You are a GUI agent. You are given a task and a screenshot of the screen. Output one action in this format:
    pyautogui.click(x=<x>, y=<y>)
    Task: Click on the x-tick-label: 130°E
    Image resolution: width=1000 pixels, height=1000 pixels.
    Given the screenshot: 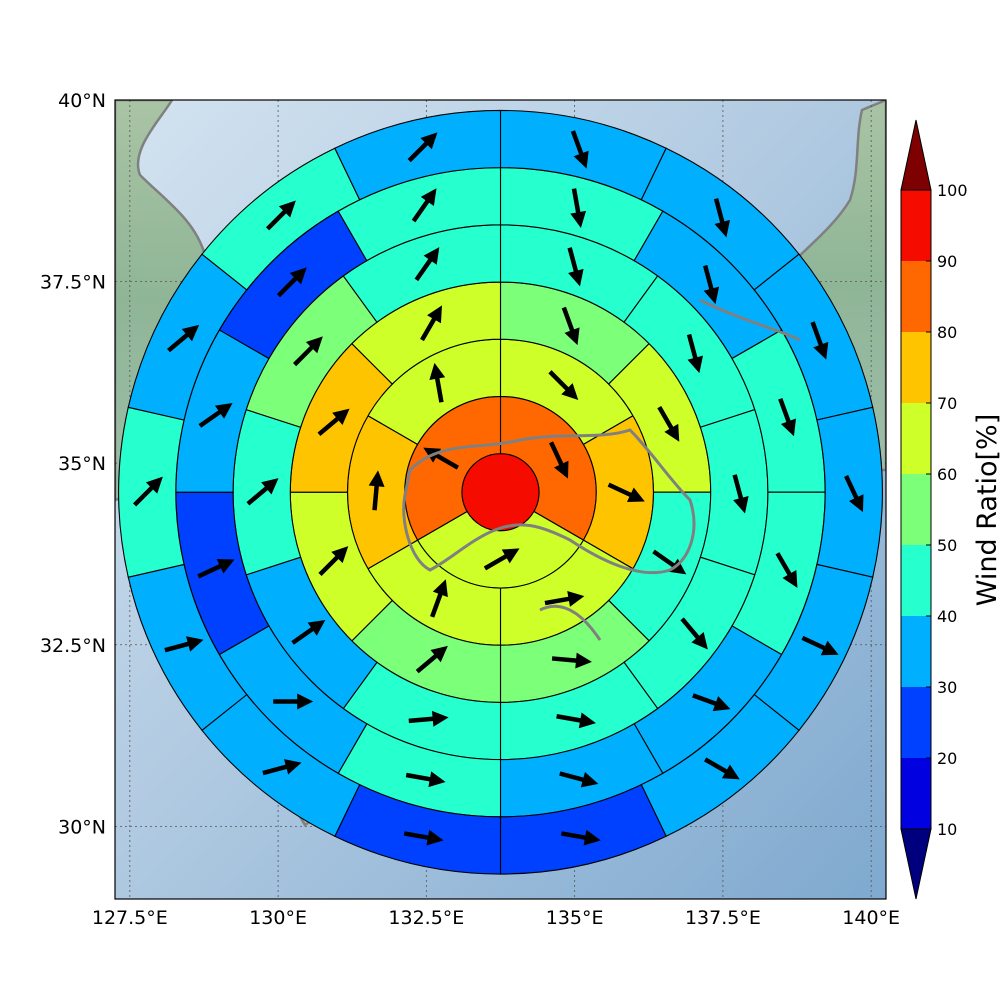 What is the action you would take?
    pyautogui.click(x=278, y=918)
    